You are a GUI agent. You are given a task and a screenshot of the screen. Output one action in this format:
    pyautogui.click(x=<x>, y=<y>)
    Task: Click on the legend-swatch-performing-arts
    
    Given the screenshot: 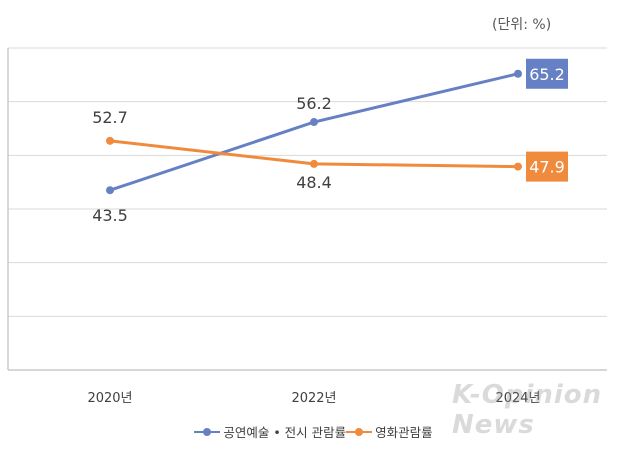 What is the action you would take?
    pyautogui.click(x=207, y=432)
    